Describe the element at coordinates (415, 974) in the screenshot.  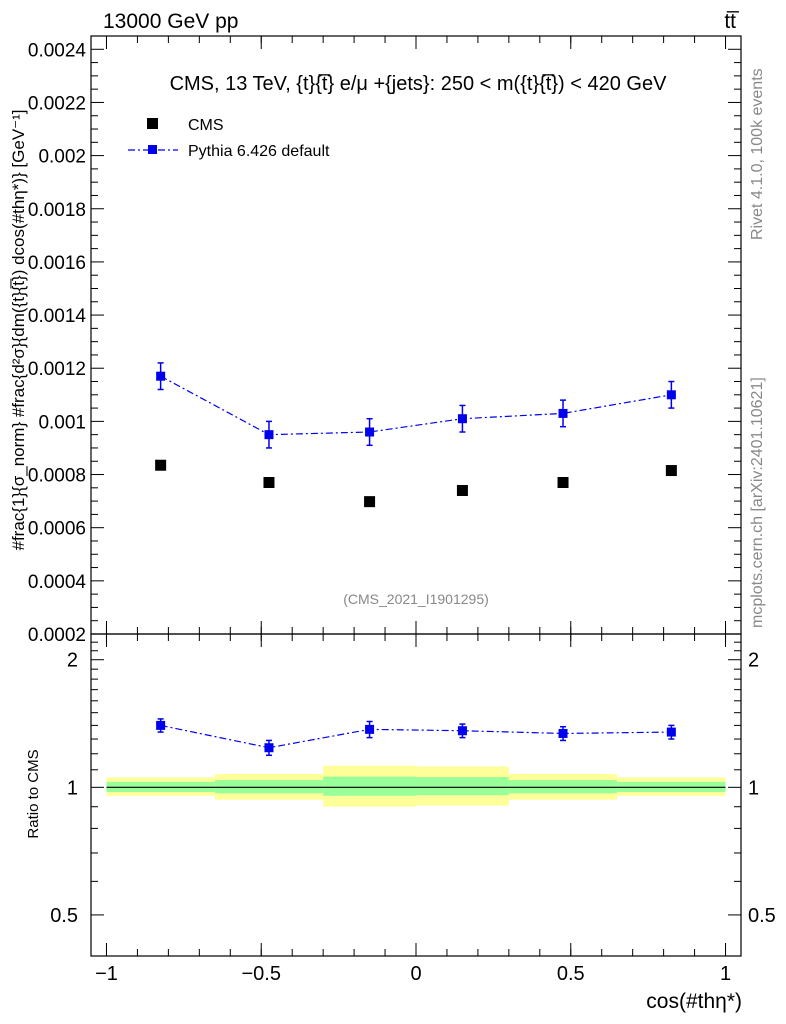
I see `x-tick-label: 0` at that location.